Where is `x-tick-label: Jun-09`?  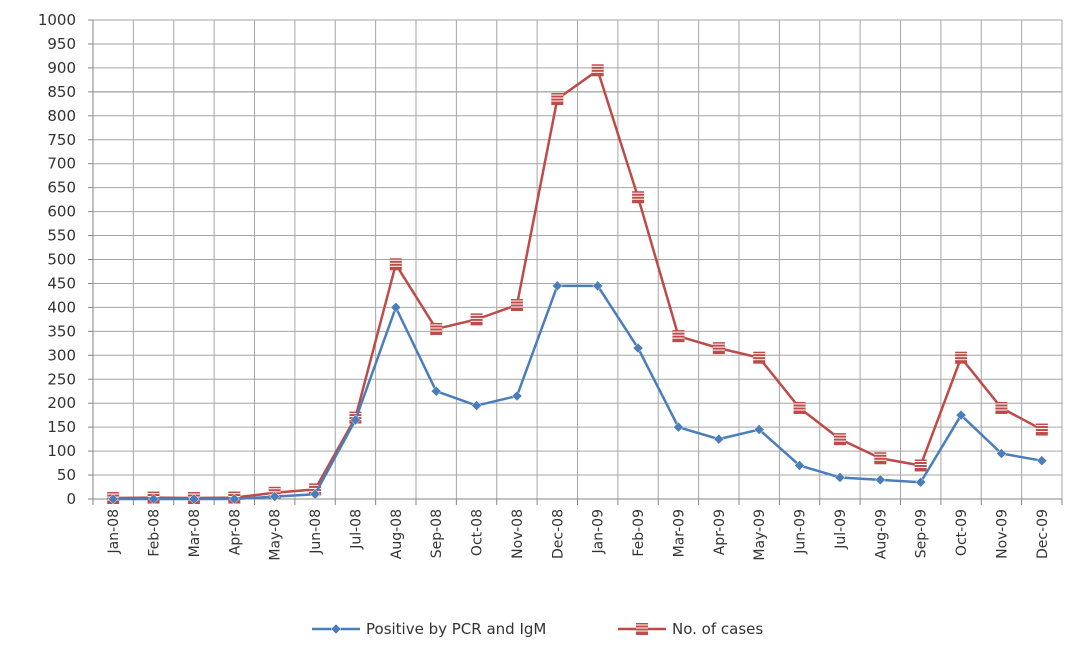 x-tick-label: Jun-09 is located at coordinates (801, 532).